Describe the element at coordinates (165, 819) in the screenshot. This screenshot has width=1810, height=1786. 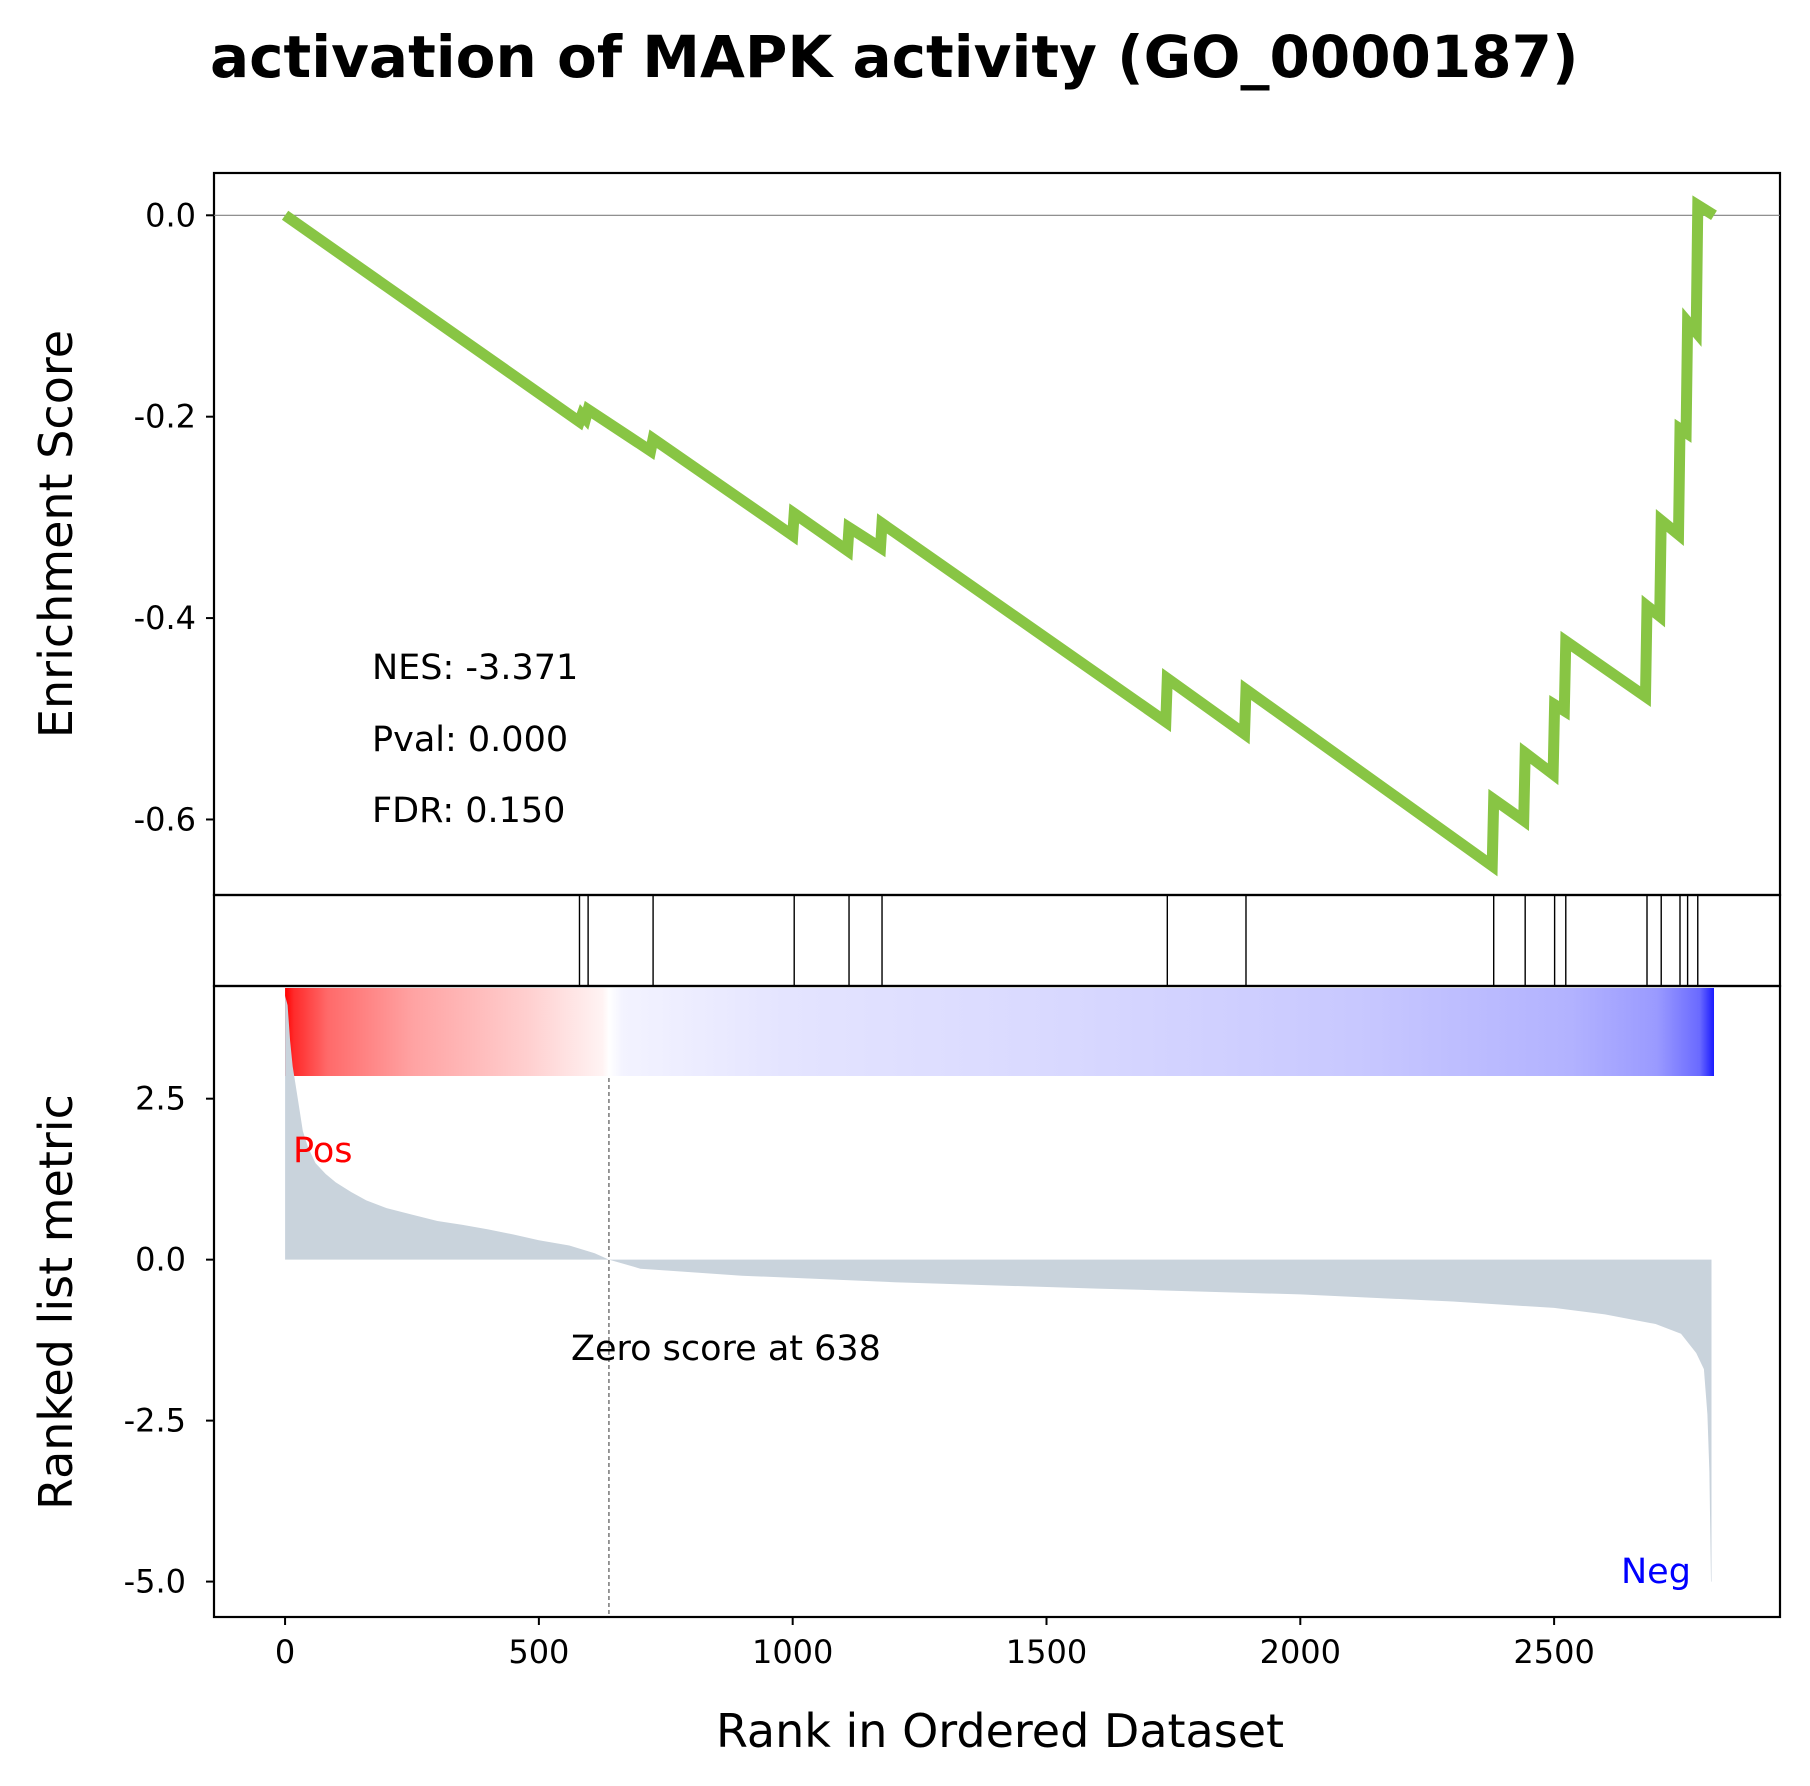
I see `enrichment-y-tick-label: -0.6` at that location.